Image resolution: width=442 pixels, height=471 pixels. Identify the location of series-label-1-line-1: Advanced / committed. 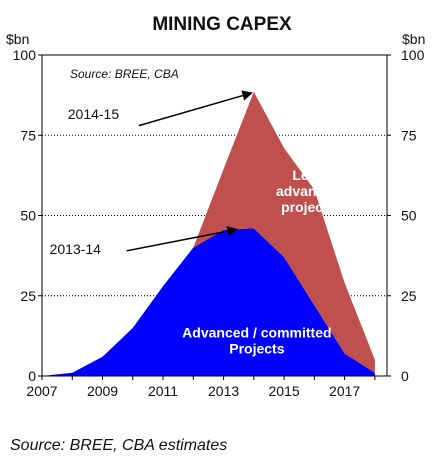
(256, 332).